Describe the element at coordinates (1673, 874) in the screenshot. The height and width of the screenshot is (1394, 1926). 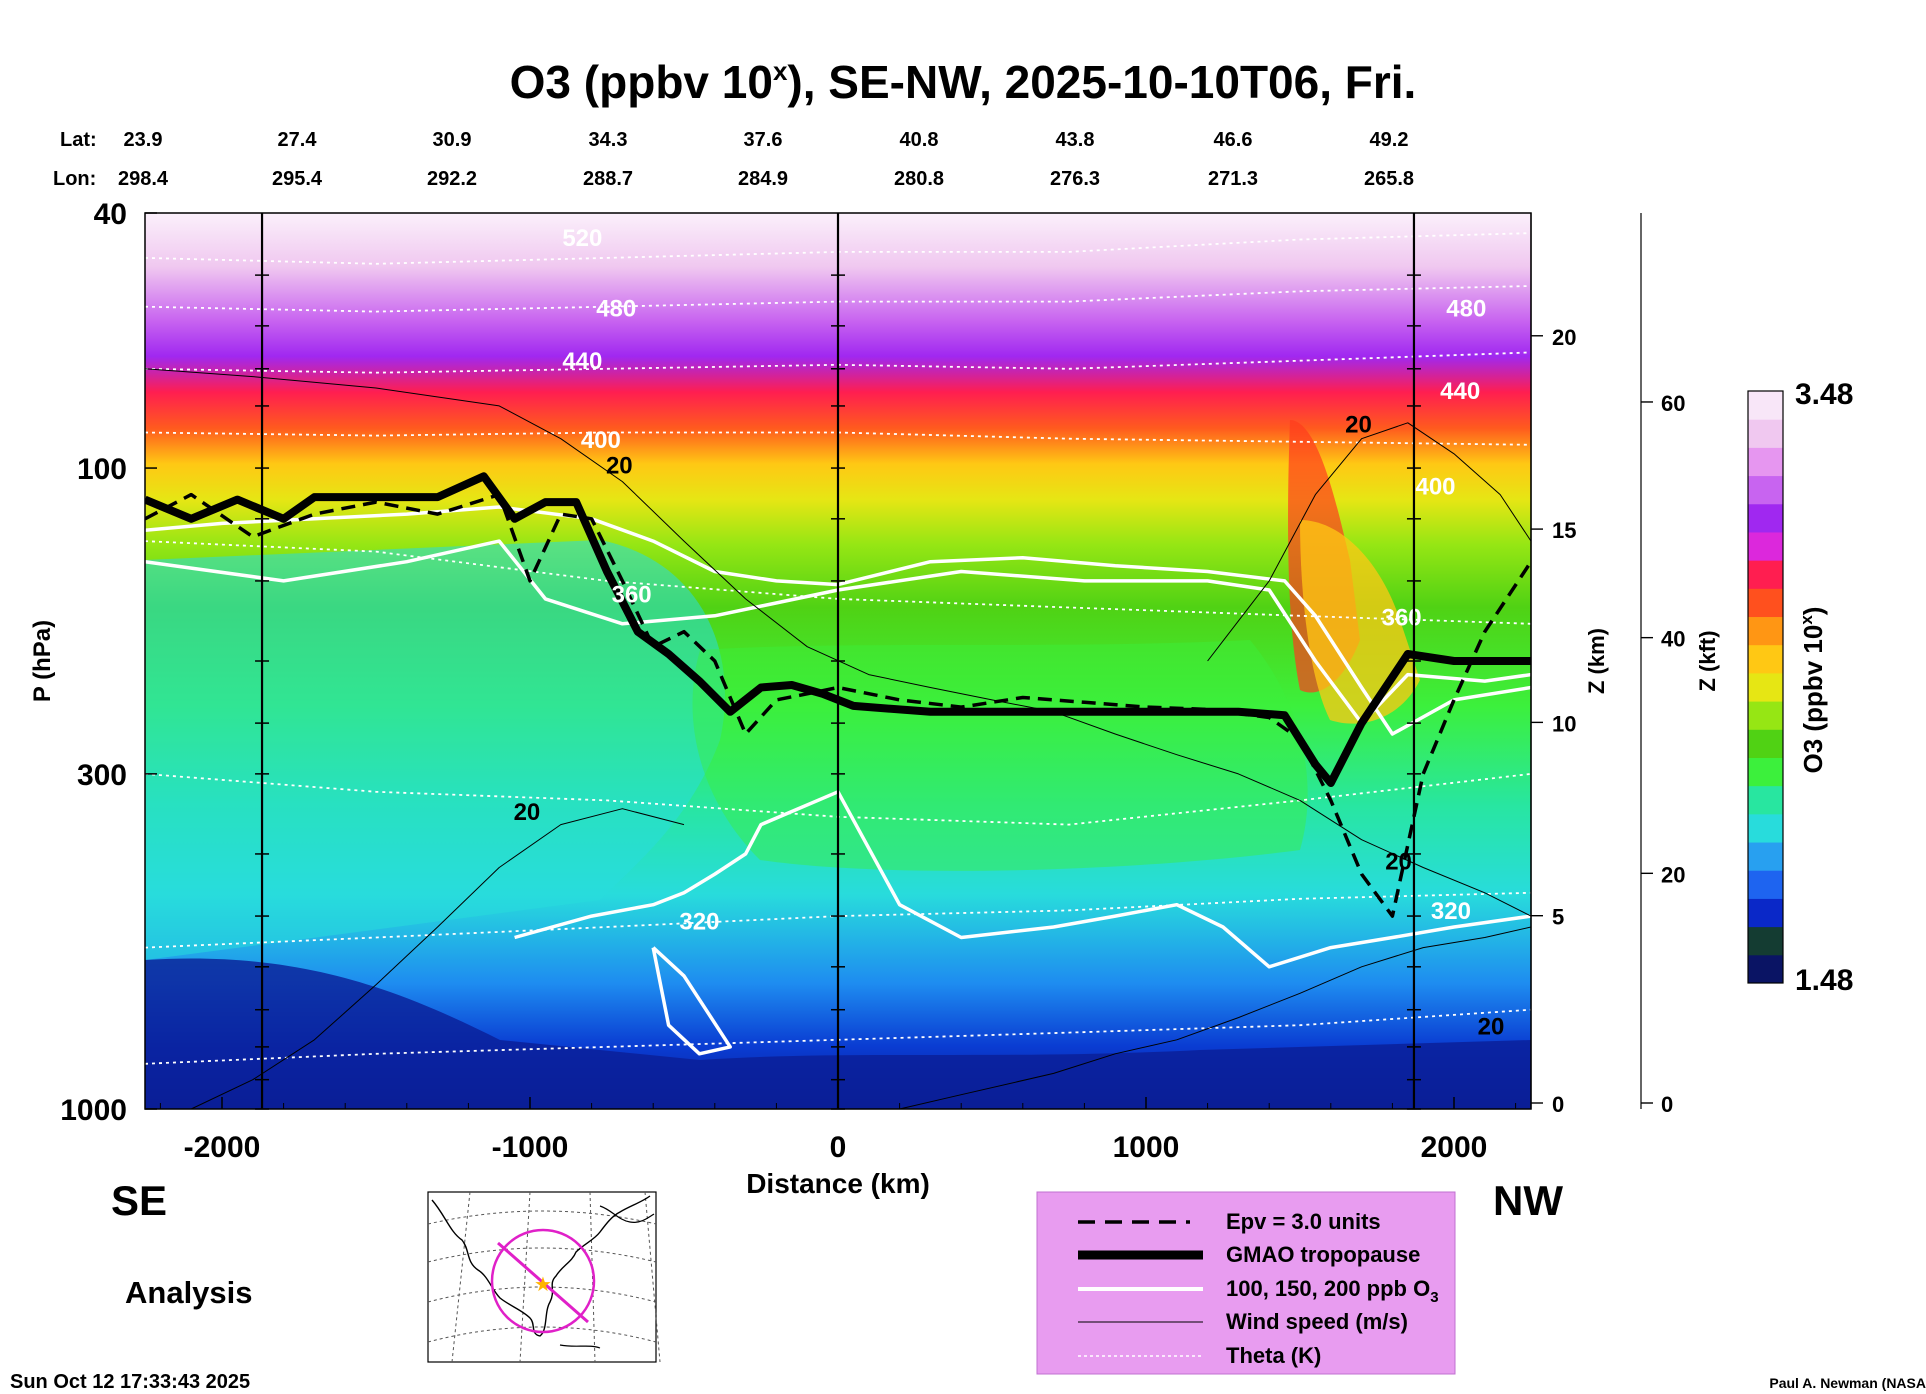
I see `z-kft-tick-label: 20` at that location.